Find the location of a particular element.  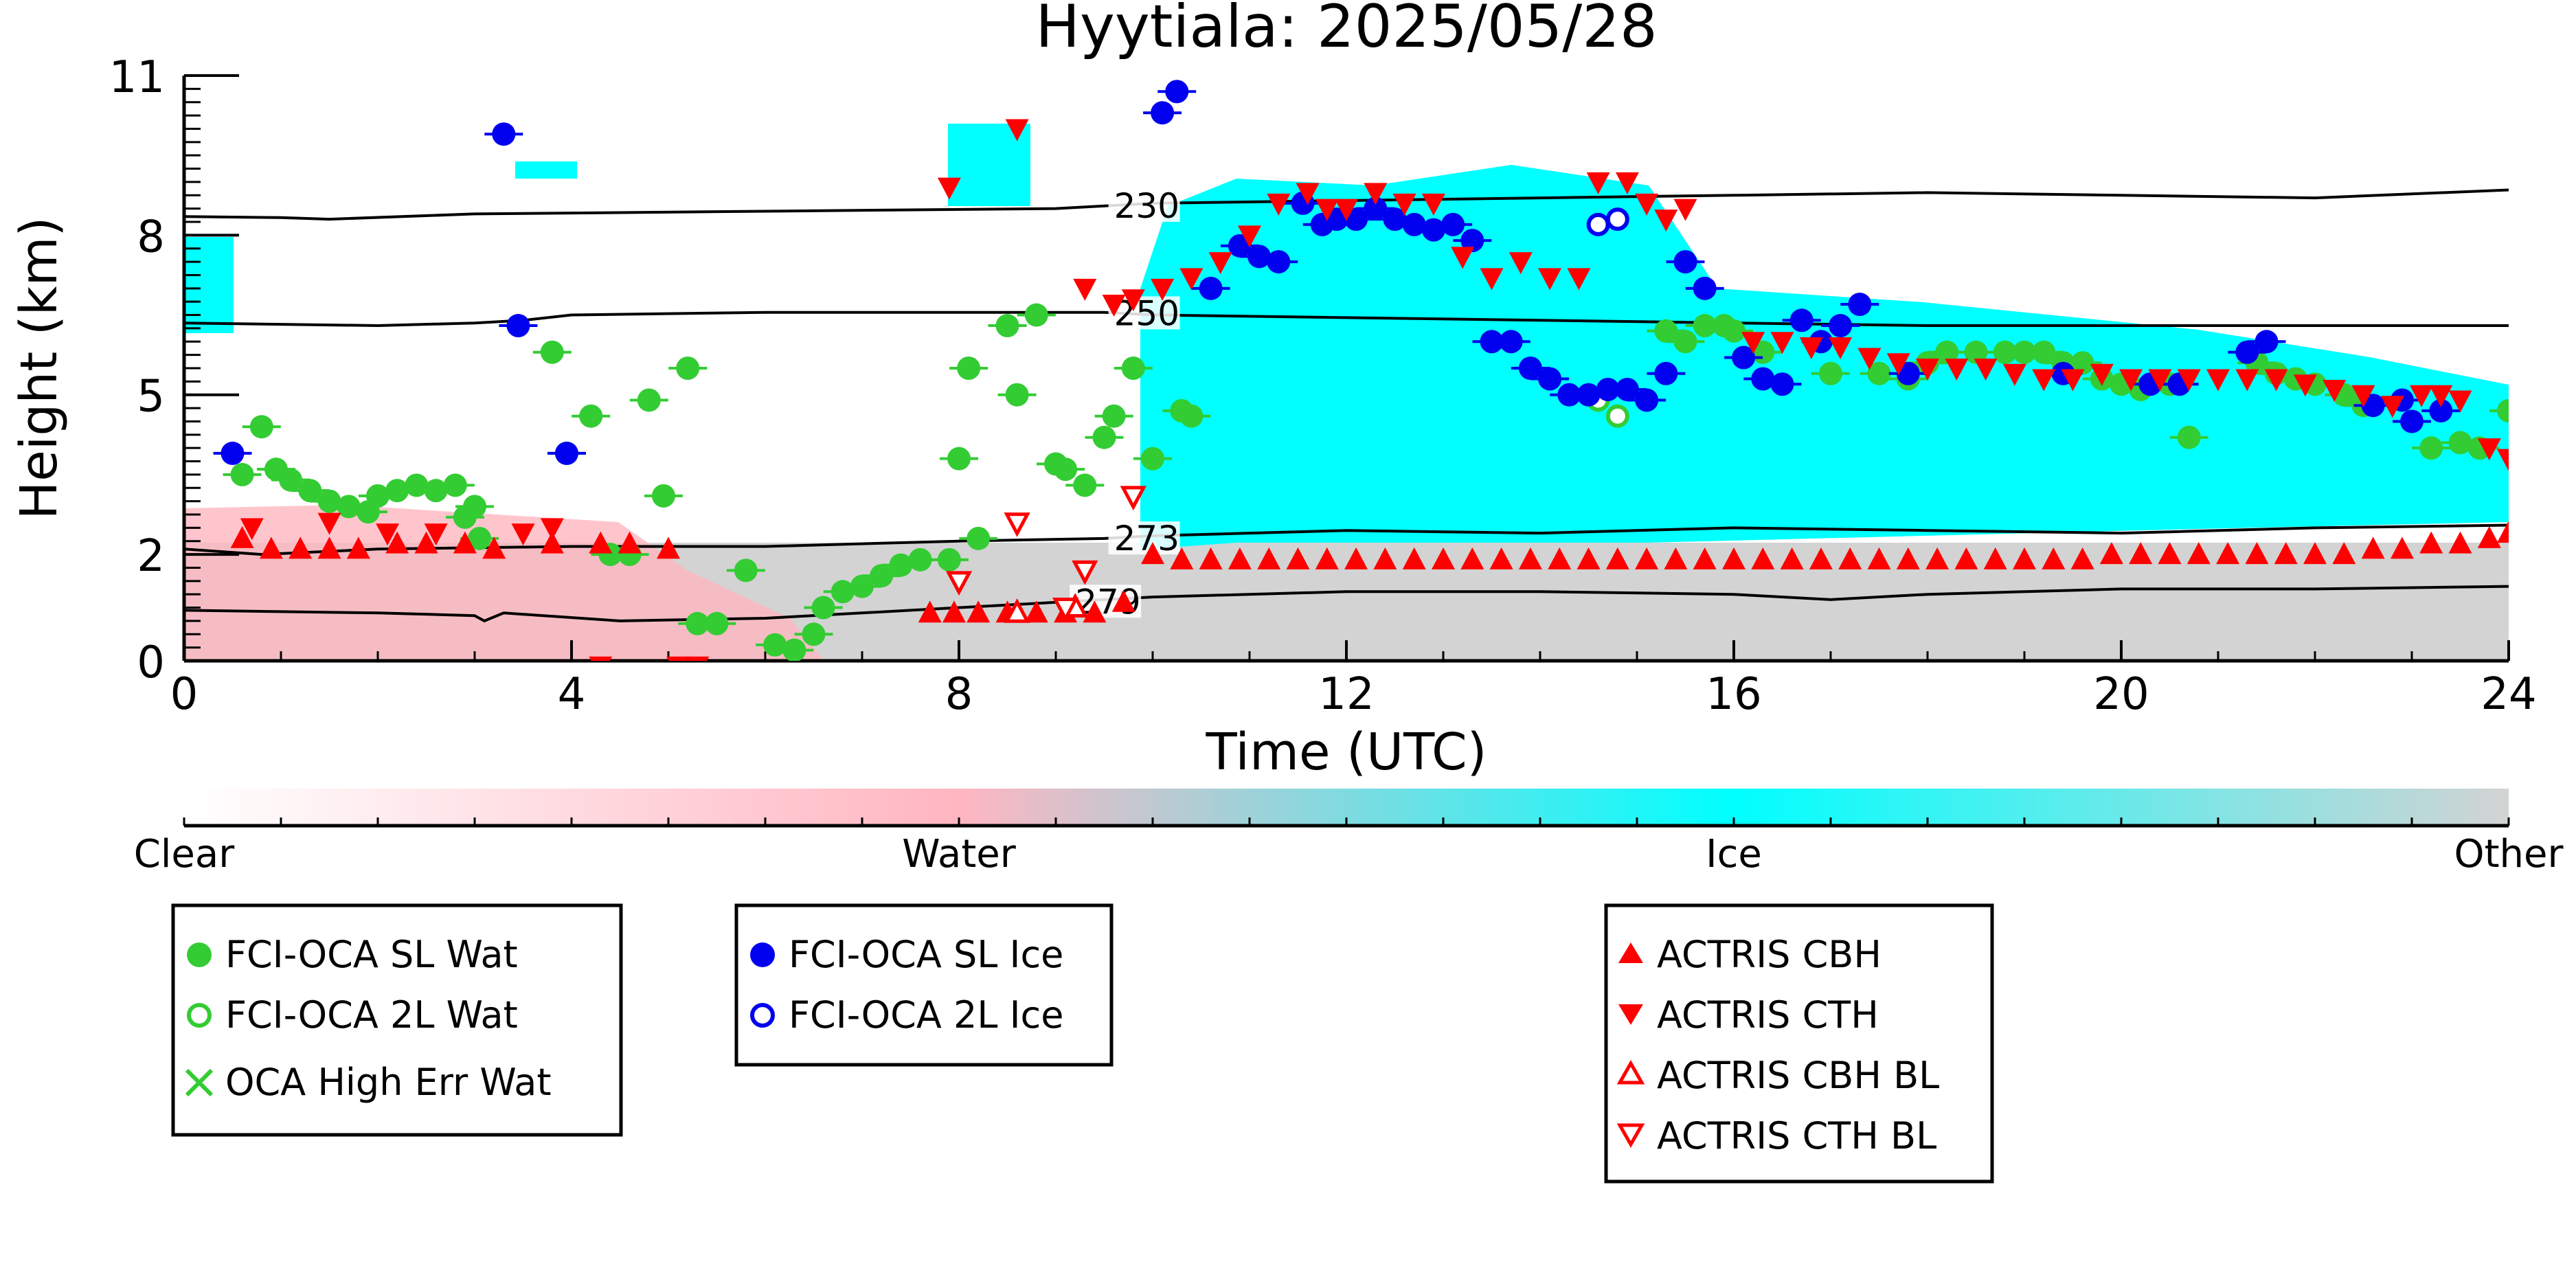

legend-label-actris-cth-bl: ACTRIS CTH BL is located at coordinates (1796, 1135).